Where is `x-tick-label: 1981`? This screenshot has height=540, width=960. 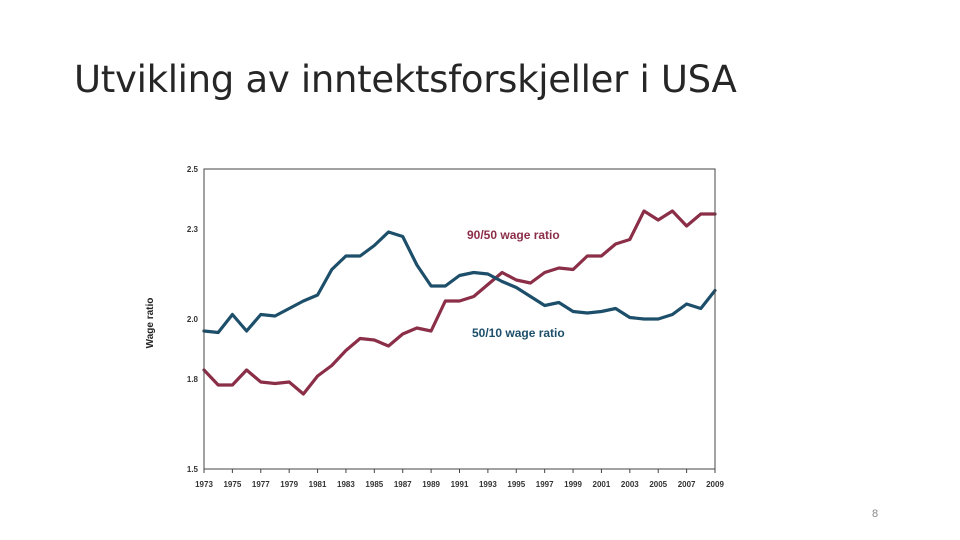
x-tick-label: 1981 is located at coordinates (318, 484).